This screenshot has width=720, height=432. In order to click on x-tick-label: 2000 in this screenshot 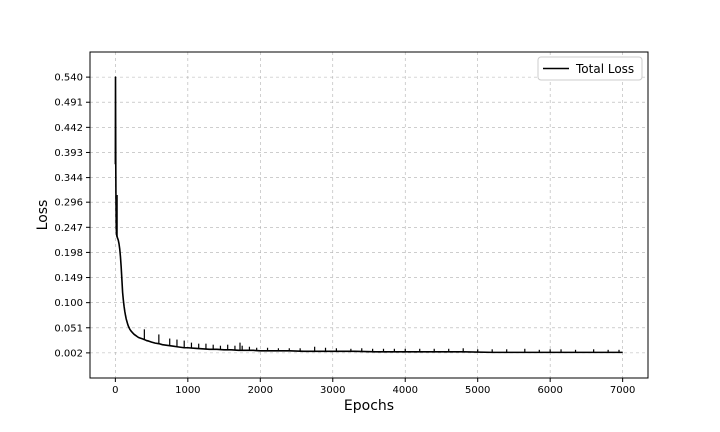, I will do `click(260, 390)`.